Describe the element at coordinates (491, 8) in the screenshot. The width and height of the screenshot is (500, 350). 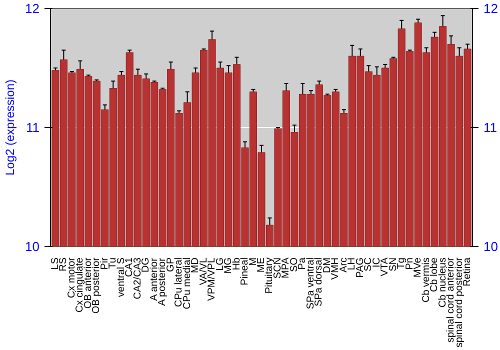
I see `y2-tick-label: 12` at that location.